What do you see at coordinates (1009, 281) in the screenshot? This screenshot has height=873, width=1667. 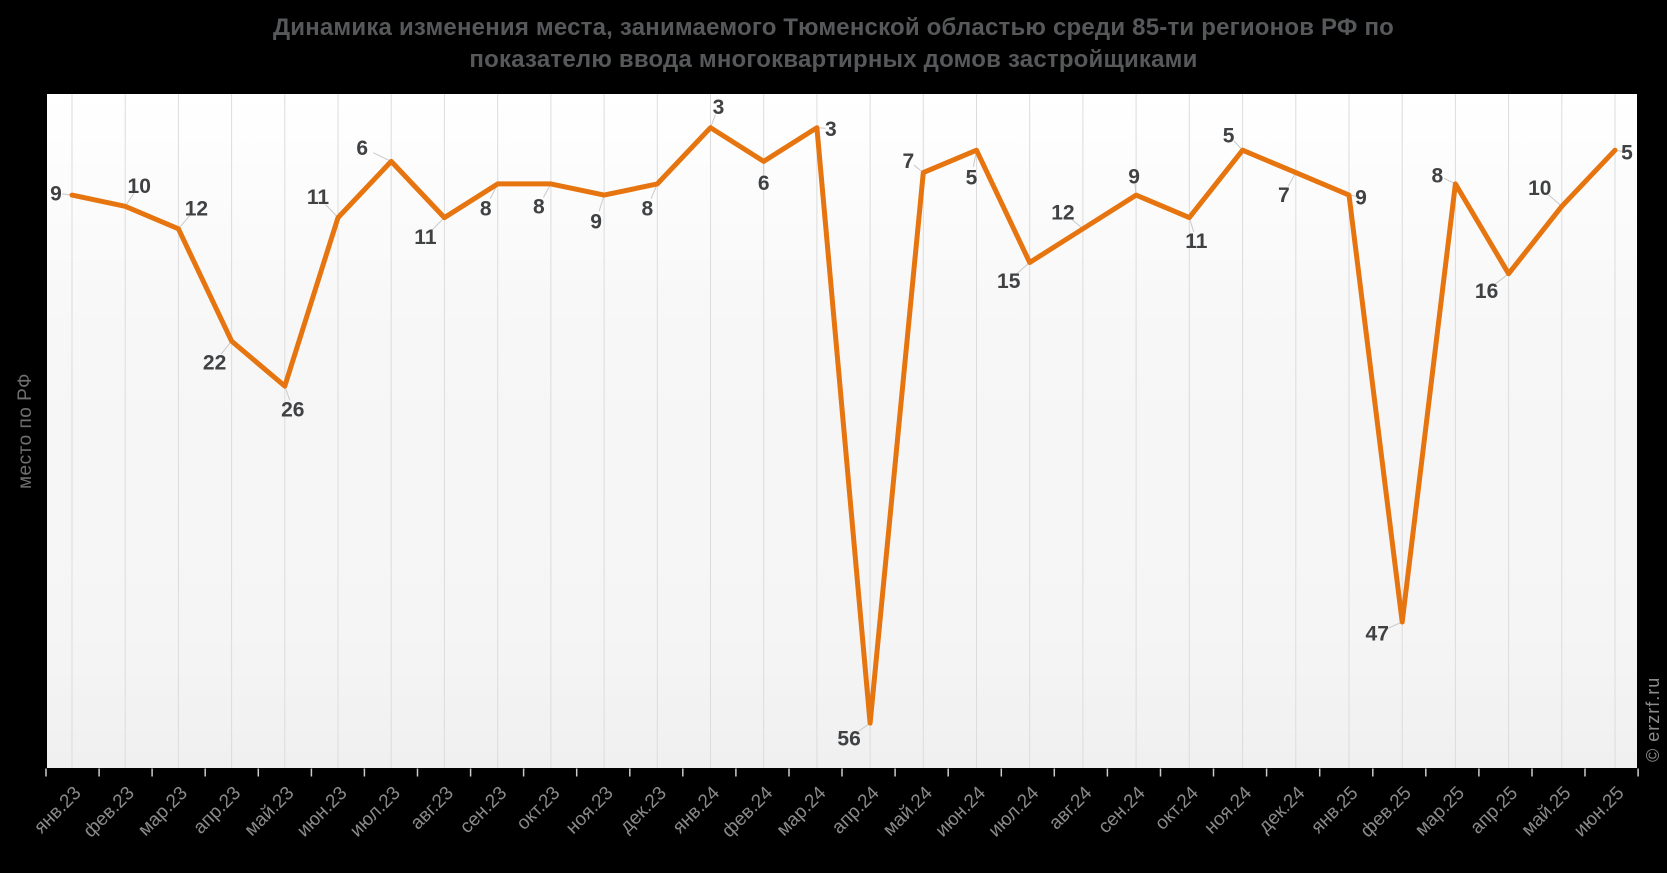 I see `data-label: 15` at bounding box center [1009, 281].